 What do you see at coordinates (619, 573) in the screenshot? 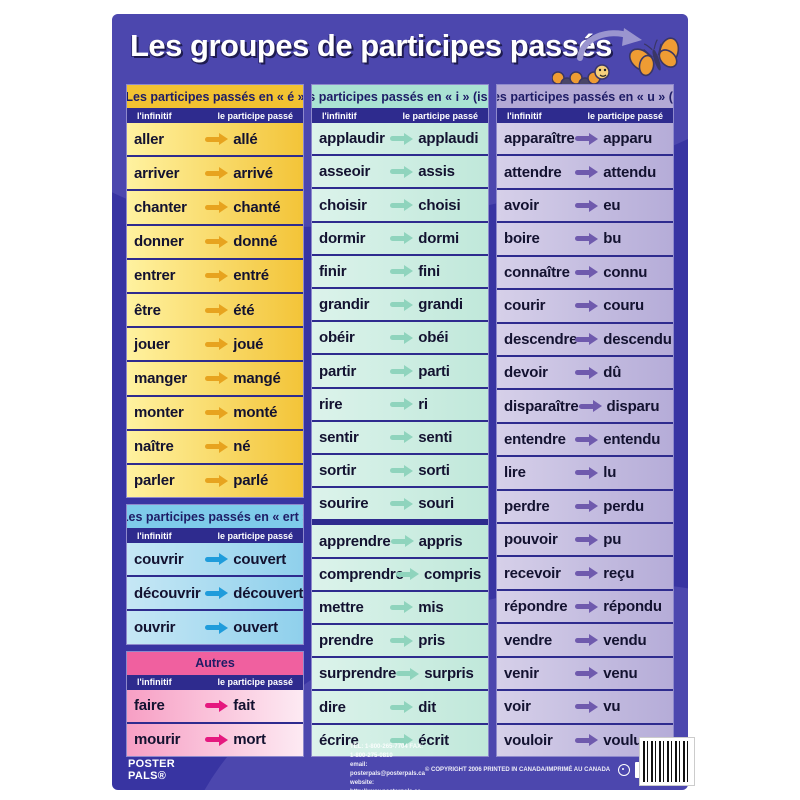
I see `participle: reçu` at bounding box center [619, 573].